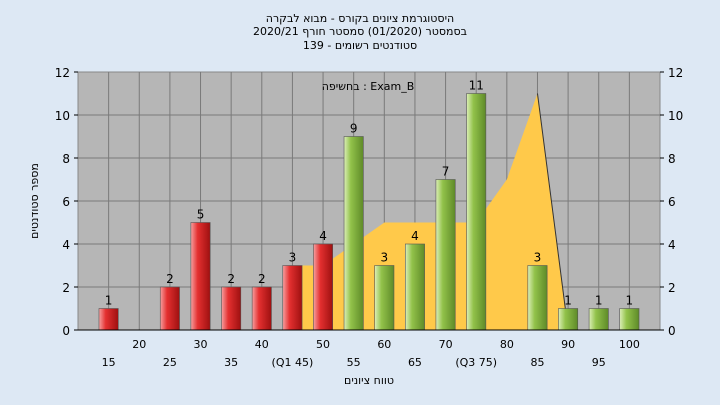 The image size is (720, 405). What do you see at coordinates (66, 159) in the screenshot?
I see `y-tick-label-left: 8` at bounding box center [66, 159].